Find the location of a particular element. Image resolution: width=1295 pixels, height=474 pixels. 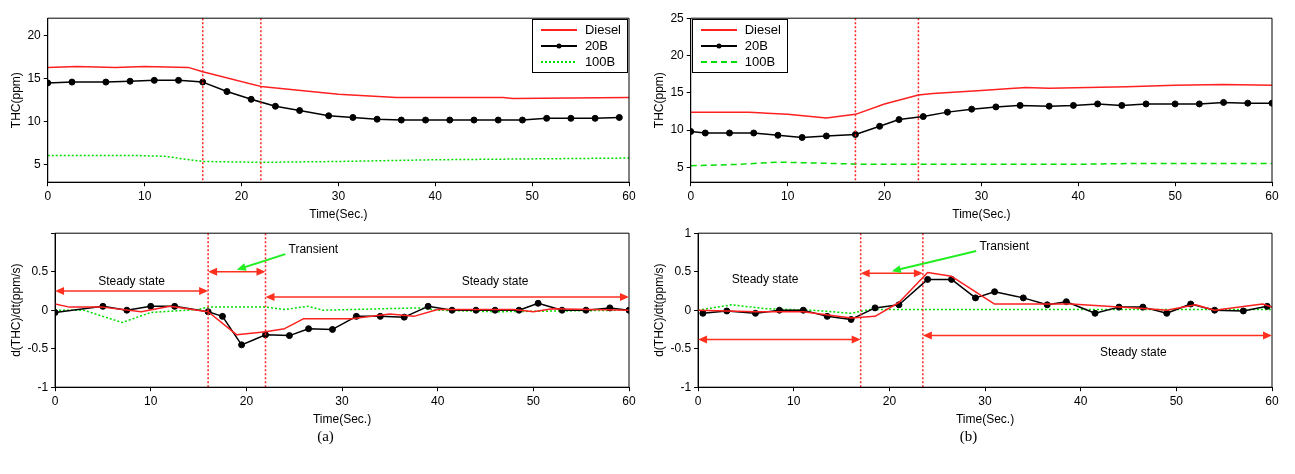

y-tick-label: 25 is located at coordinates (677, 17).